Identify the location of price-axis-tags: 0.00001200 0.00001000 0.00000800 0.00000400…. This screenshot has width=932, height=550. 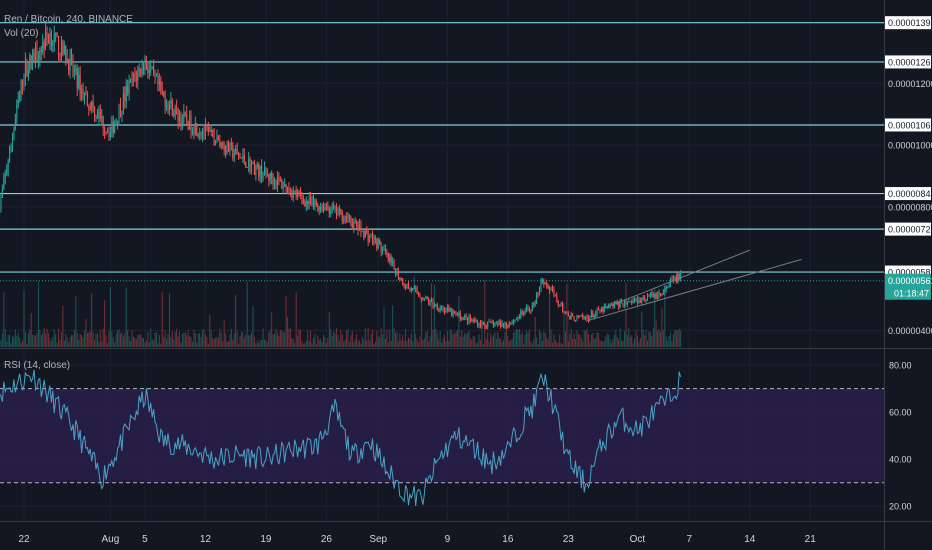
(908, 264).